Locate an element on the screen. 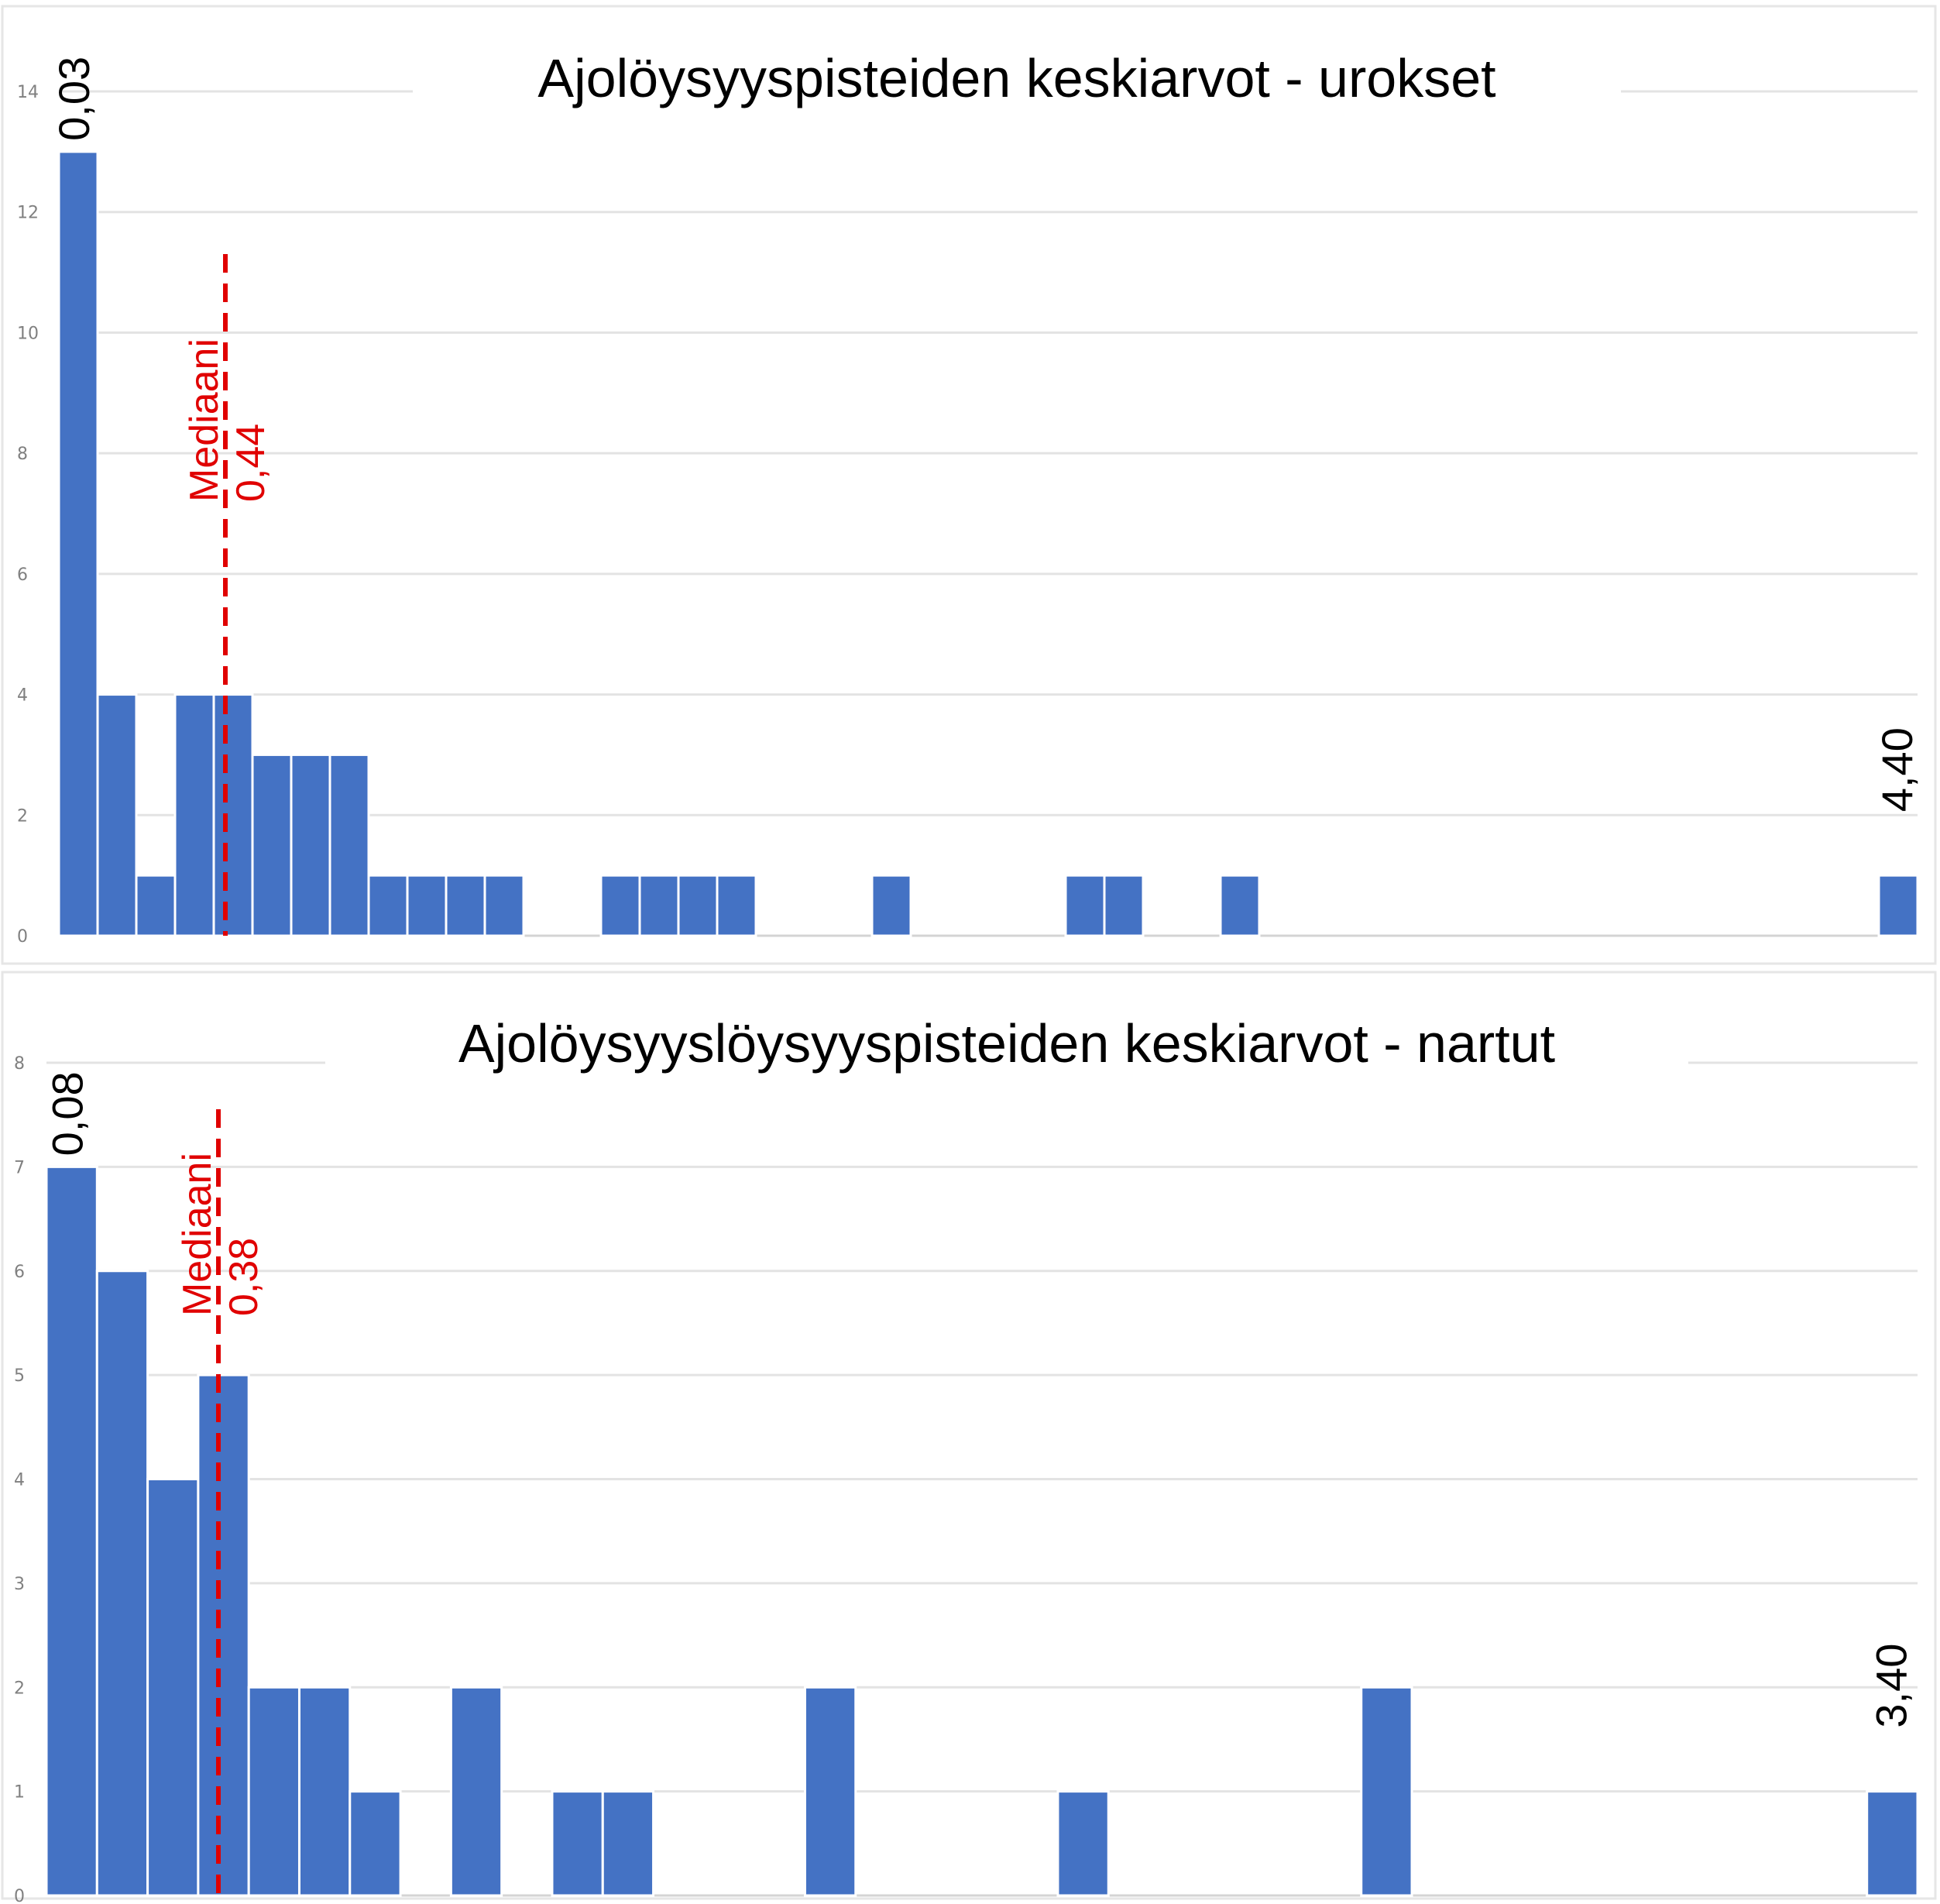 The image size is (1940, 1904). y-tick-label: 14 is located at coordinates (28, 92).